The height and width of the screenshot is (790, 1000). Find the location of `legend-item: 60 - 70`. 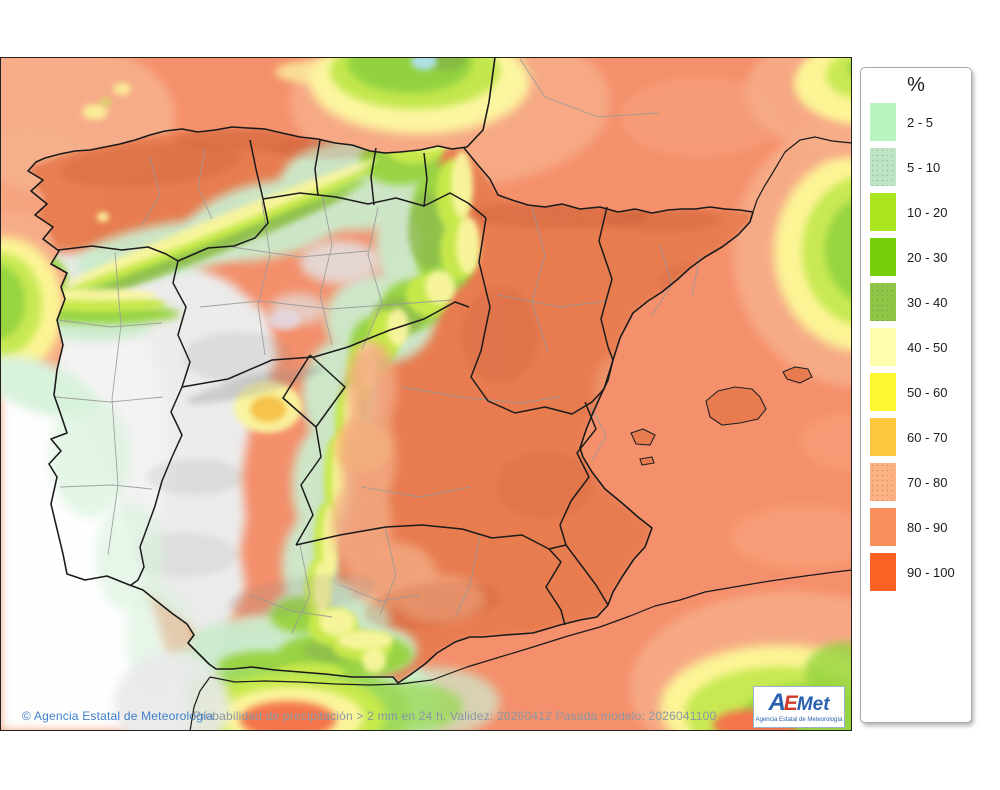

legend-item: 60 - 70 is located at coordinates (920, 437).